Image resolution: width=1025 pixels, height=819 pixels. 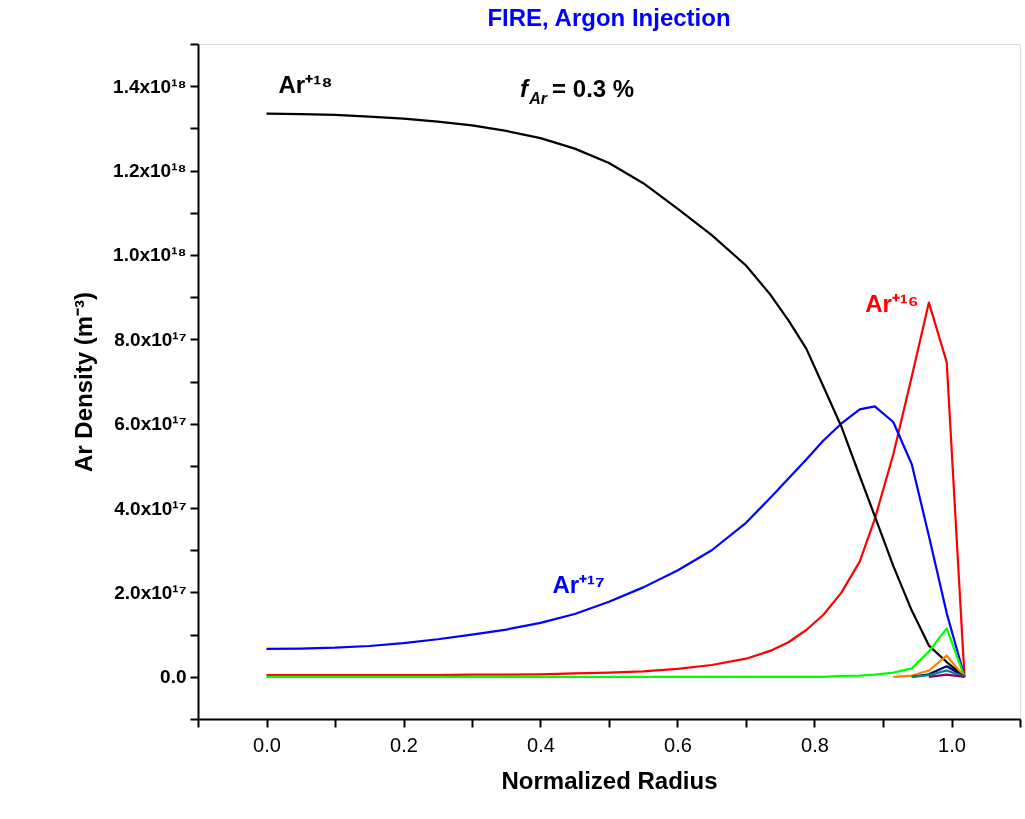 I want to click on x-tick-label: 0.4, so click(x=541, y=744).